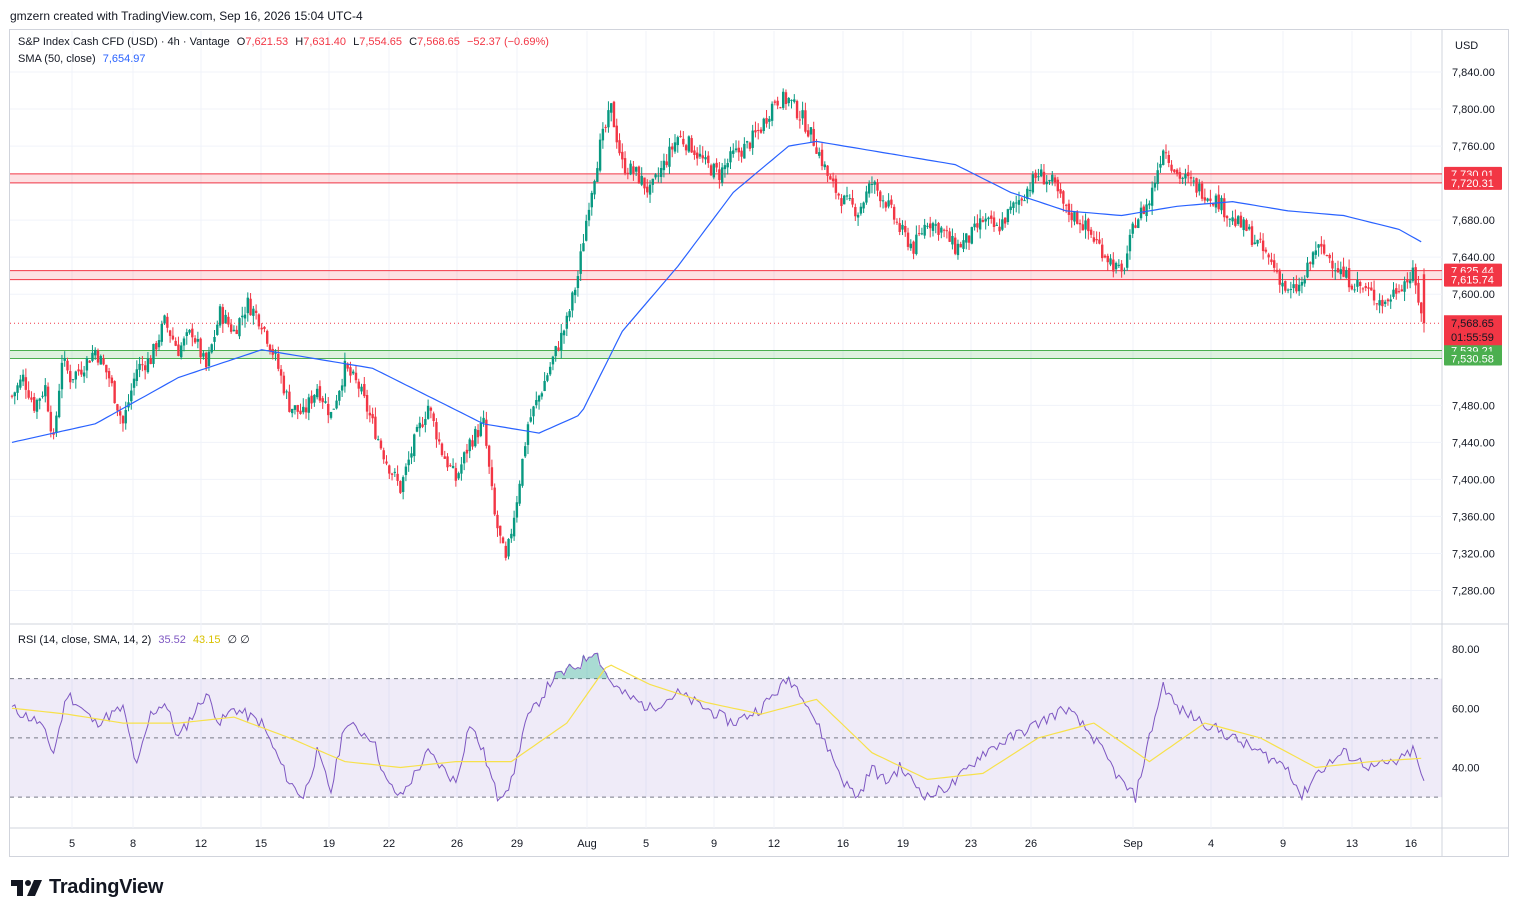  I want to click on high-number: 7,631.40, so click(325, 42).